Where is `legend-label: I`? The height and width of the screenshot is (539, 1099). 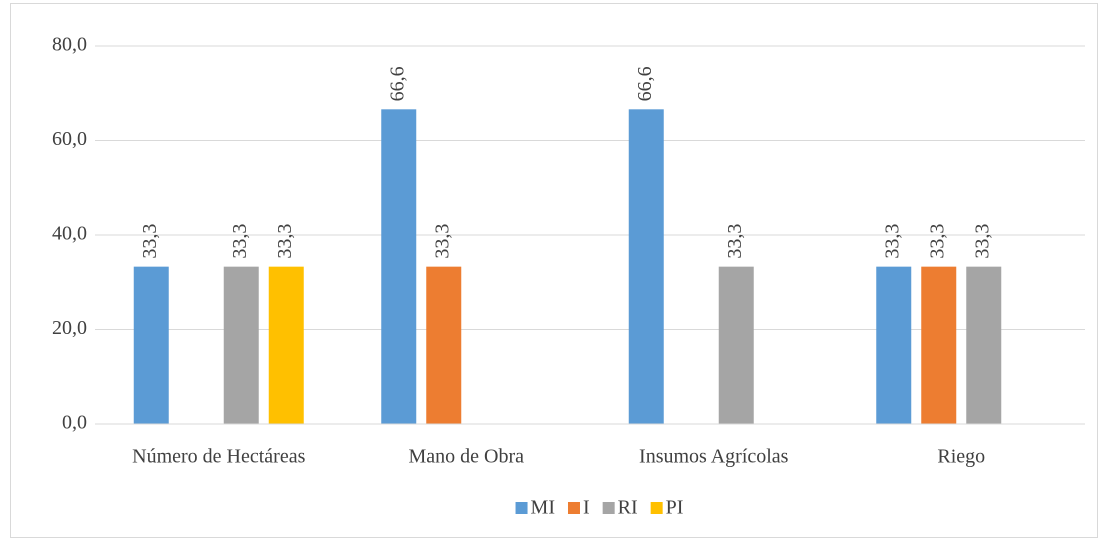
legend-label: I is located at coordinates (586, 508).